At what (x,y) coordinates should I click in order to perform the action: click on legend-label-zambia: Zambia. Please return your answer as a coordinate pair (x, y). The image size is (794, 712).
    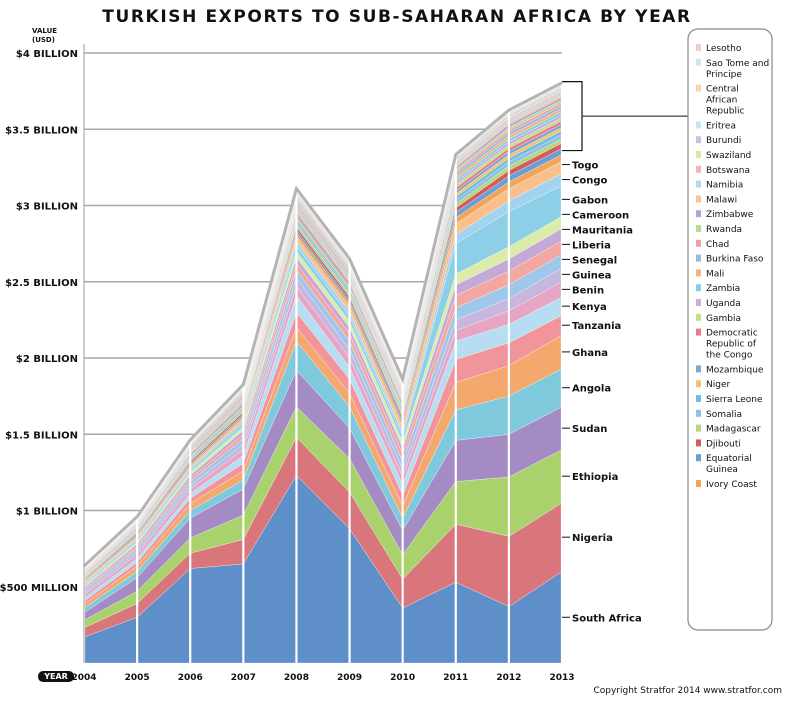
    Looking at the image, I should click on (723, 289).